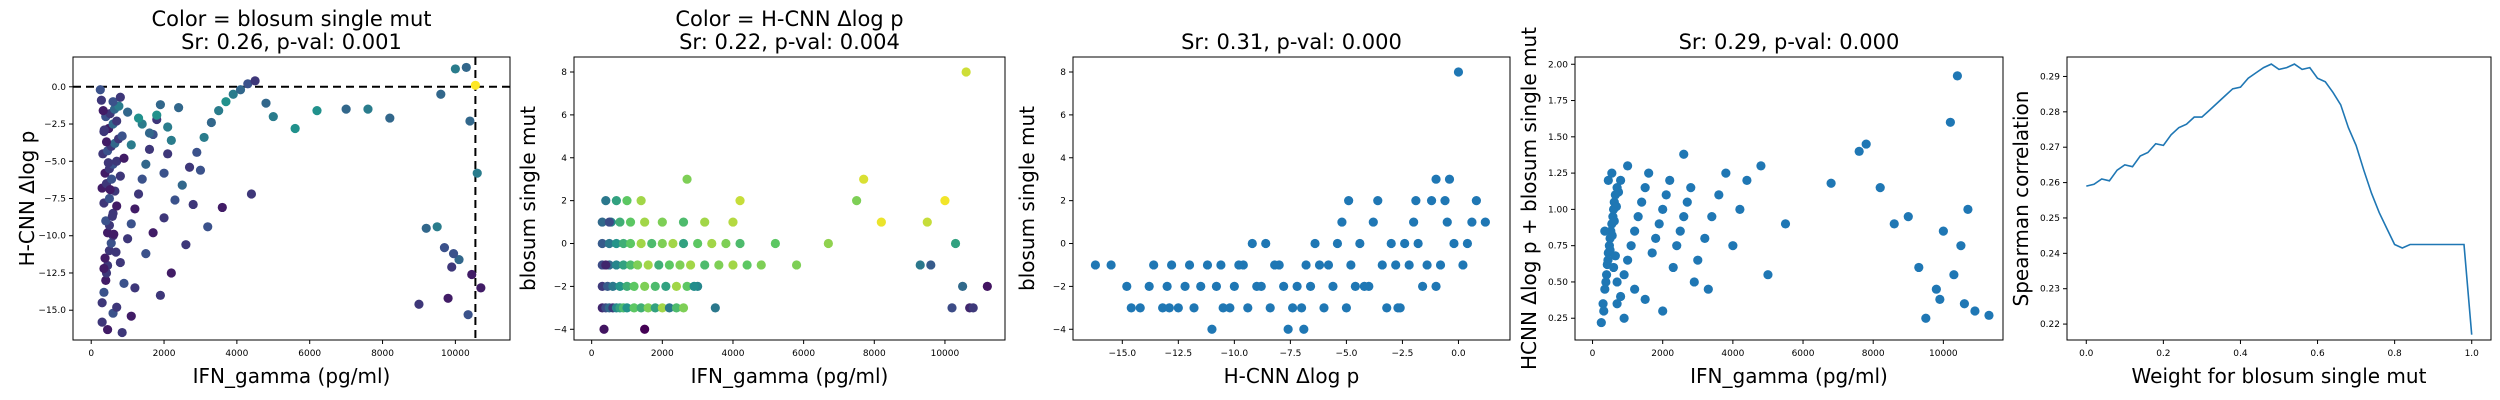  Describe the element at coordinates (1558, 247) in the screenshot. I see `y-tick-label: 0.75` at that location.